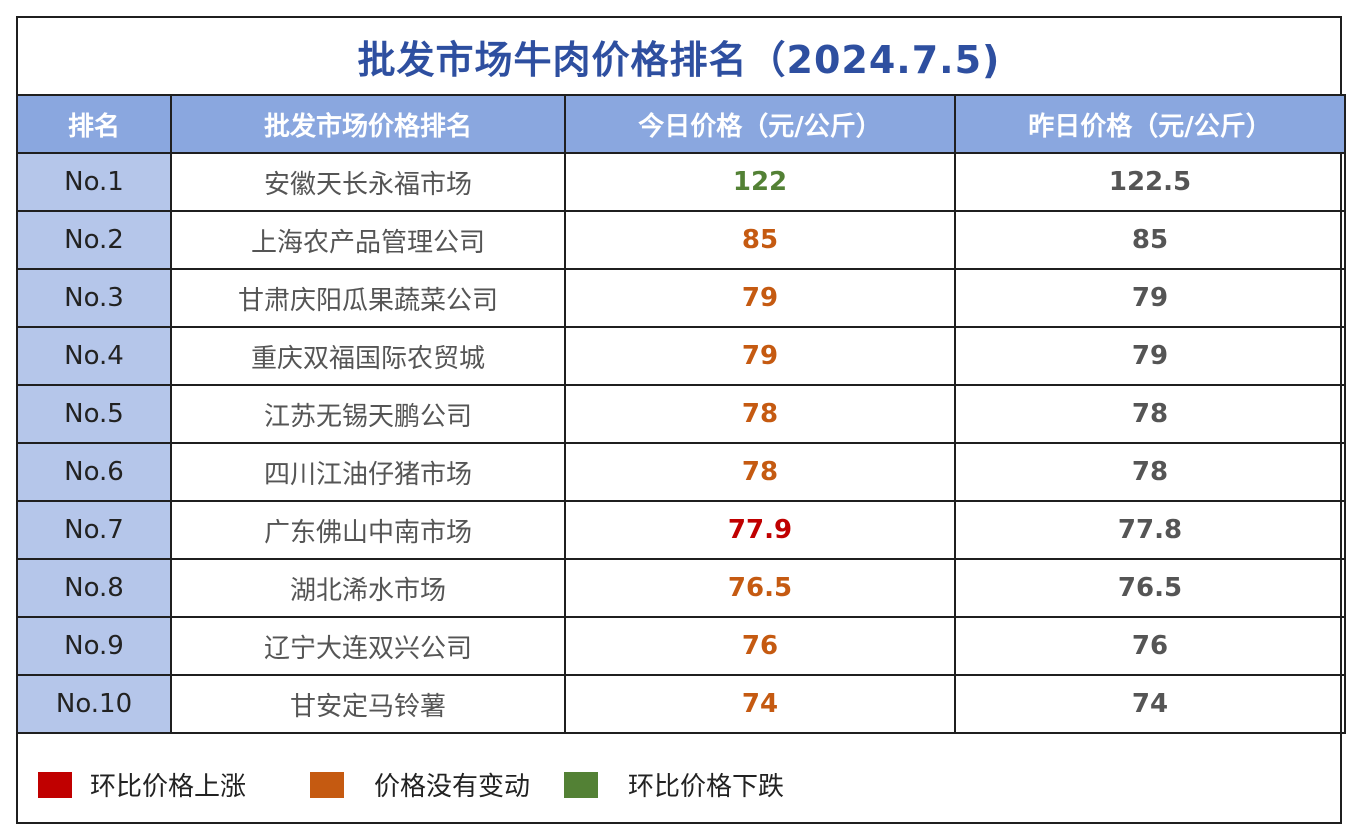 This screenshot has width=1360, height=840. I want to click on market-cell: 安徽天长永福市场, so click(368, 182).